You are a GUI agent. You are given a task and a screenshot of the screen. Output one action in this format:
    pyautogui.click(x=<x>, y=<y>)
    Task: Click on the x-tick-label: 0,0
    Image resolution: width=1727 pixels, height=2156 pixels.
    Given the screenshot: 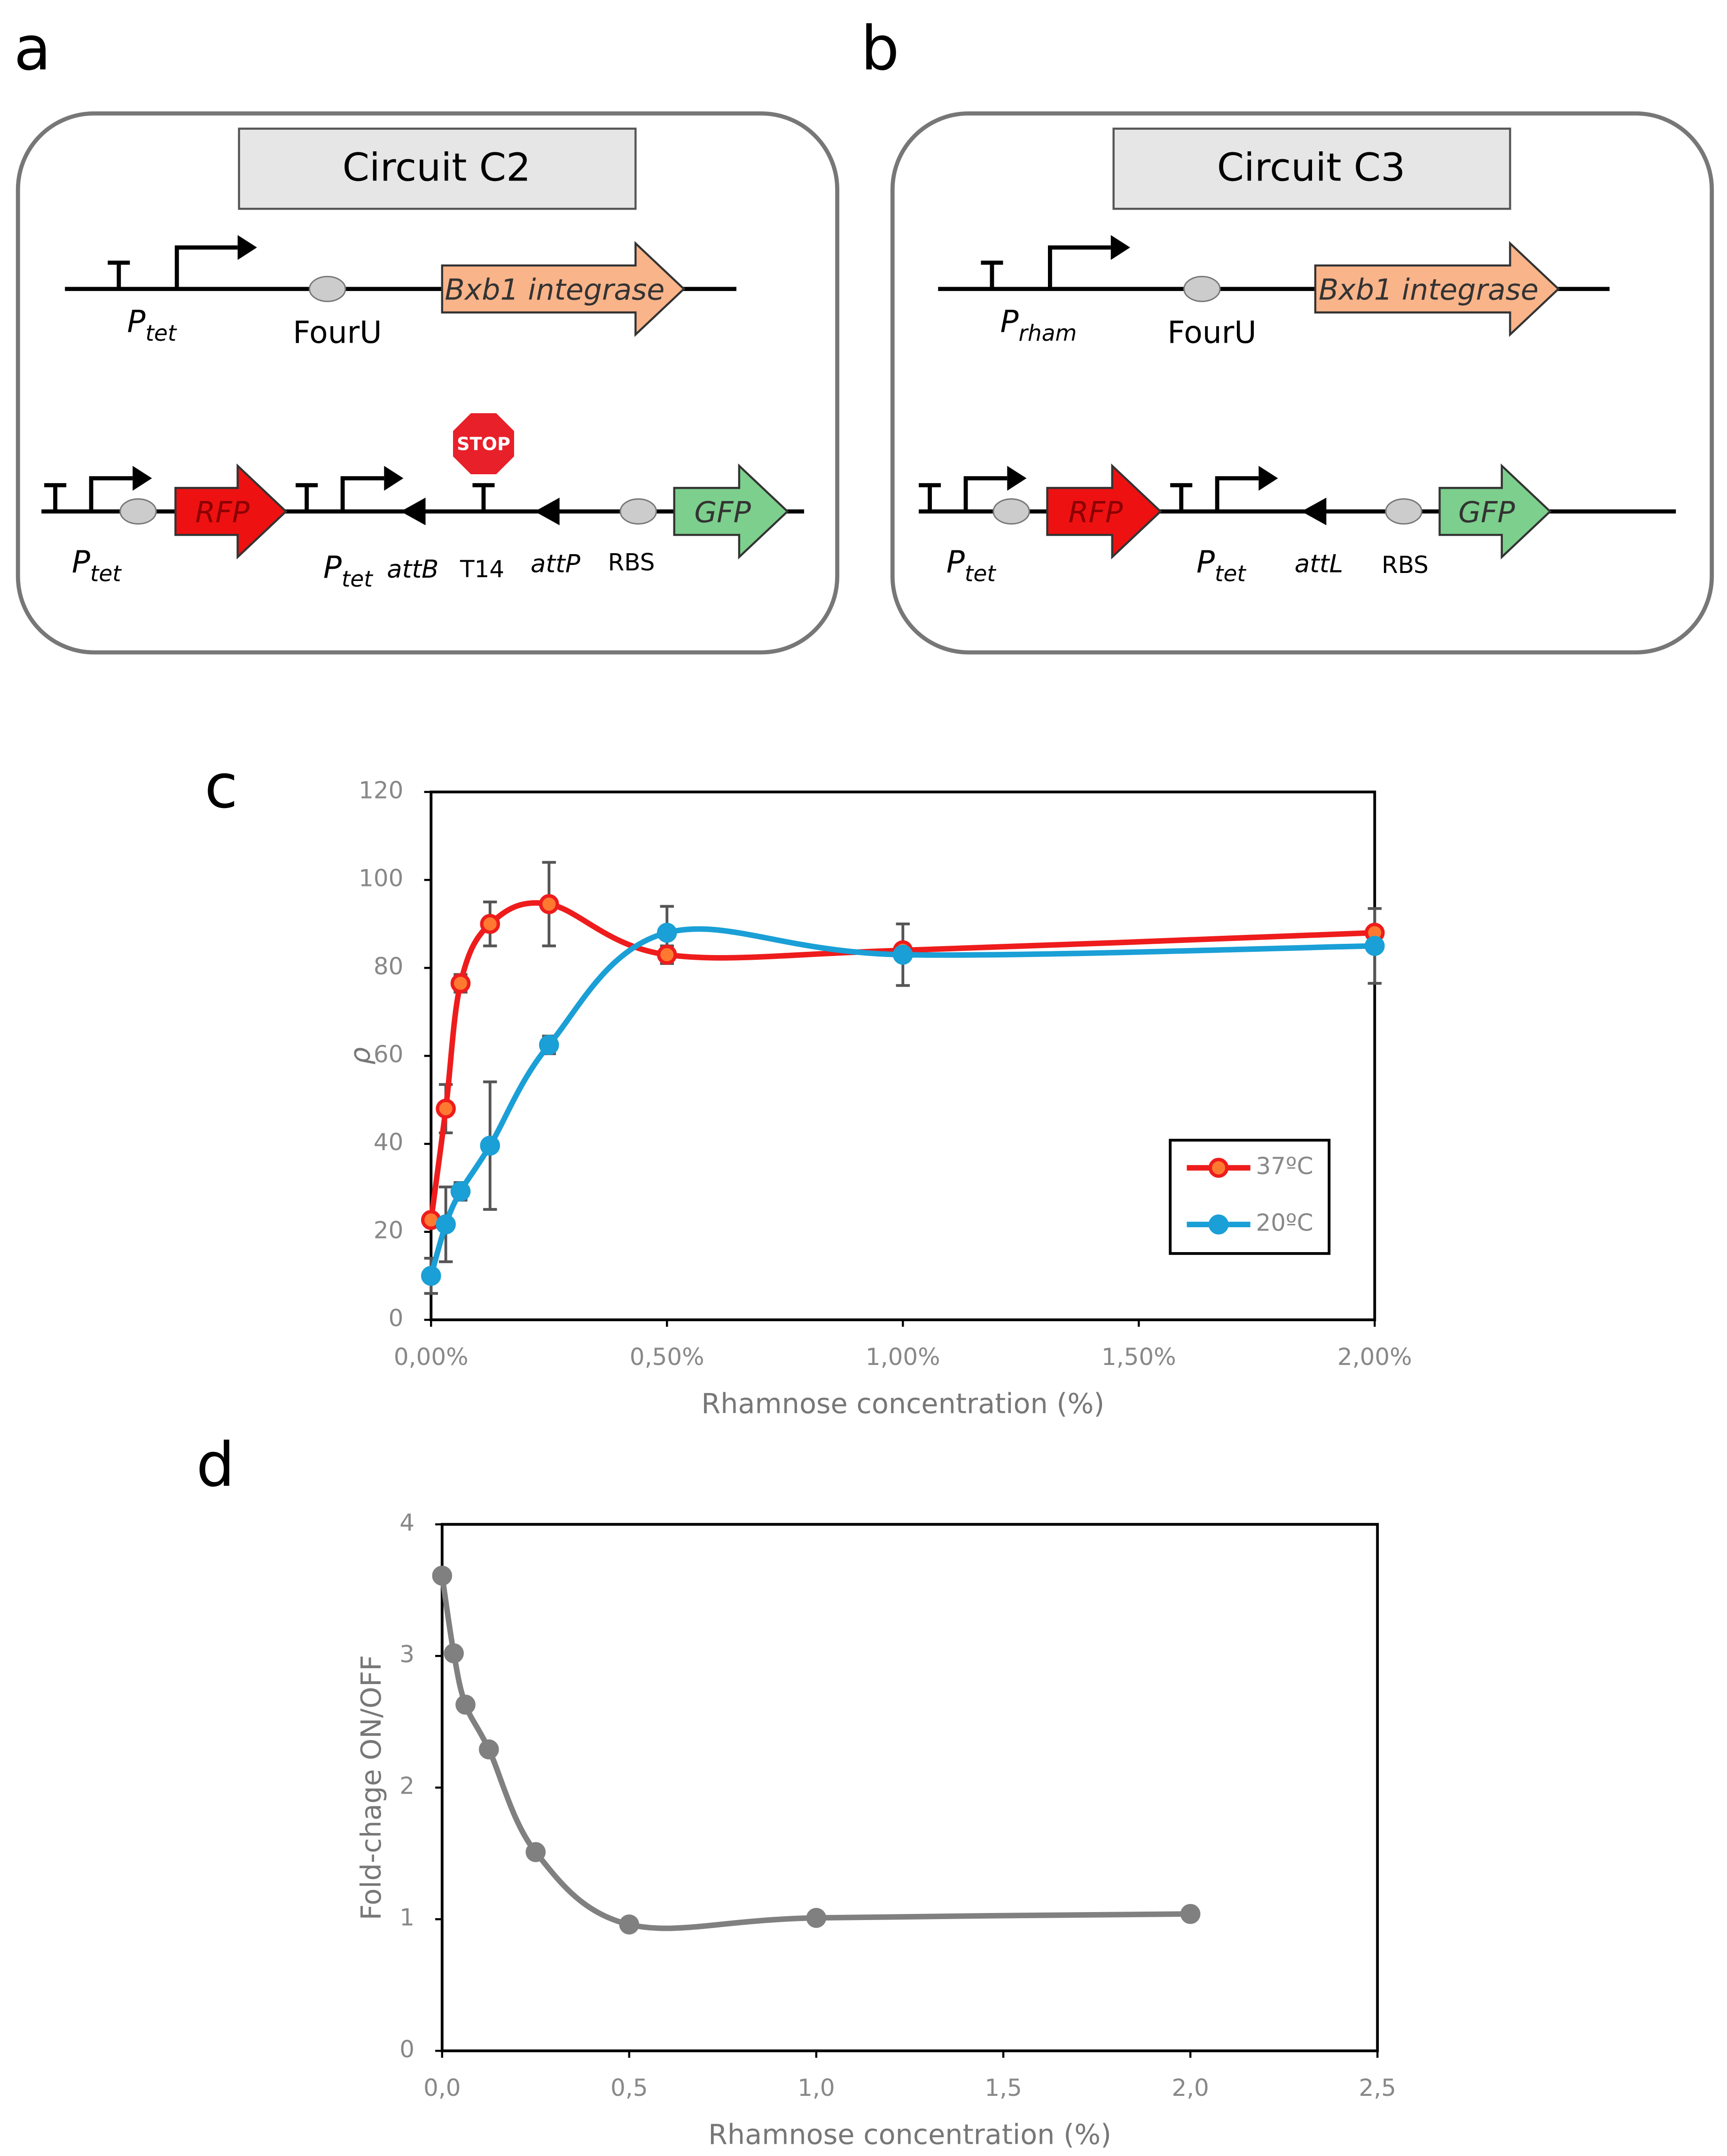 What is the action you would take?
    pyautogui.click(x=442, y=2087)
    